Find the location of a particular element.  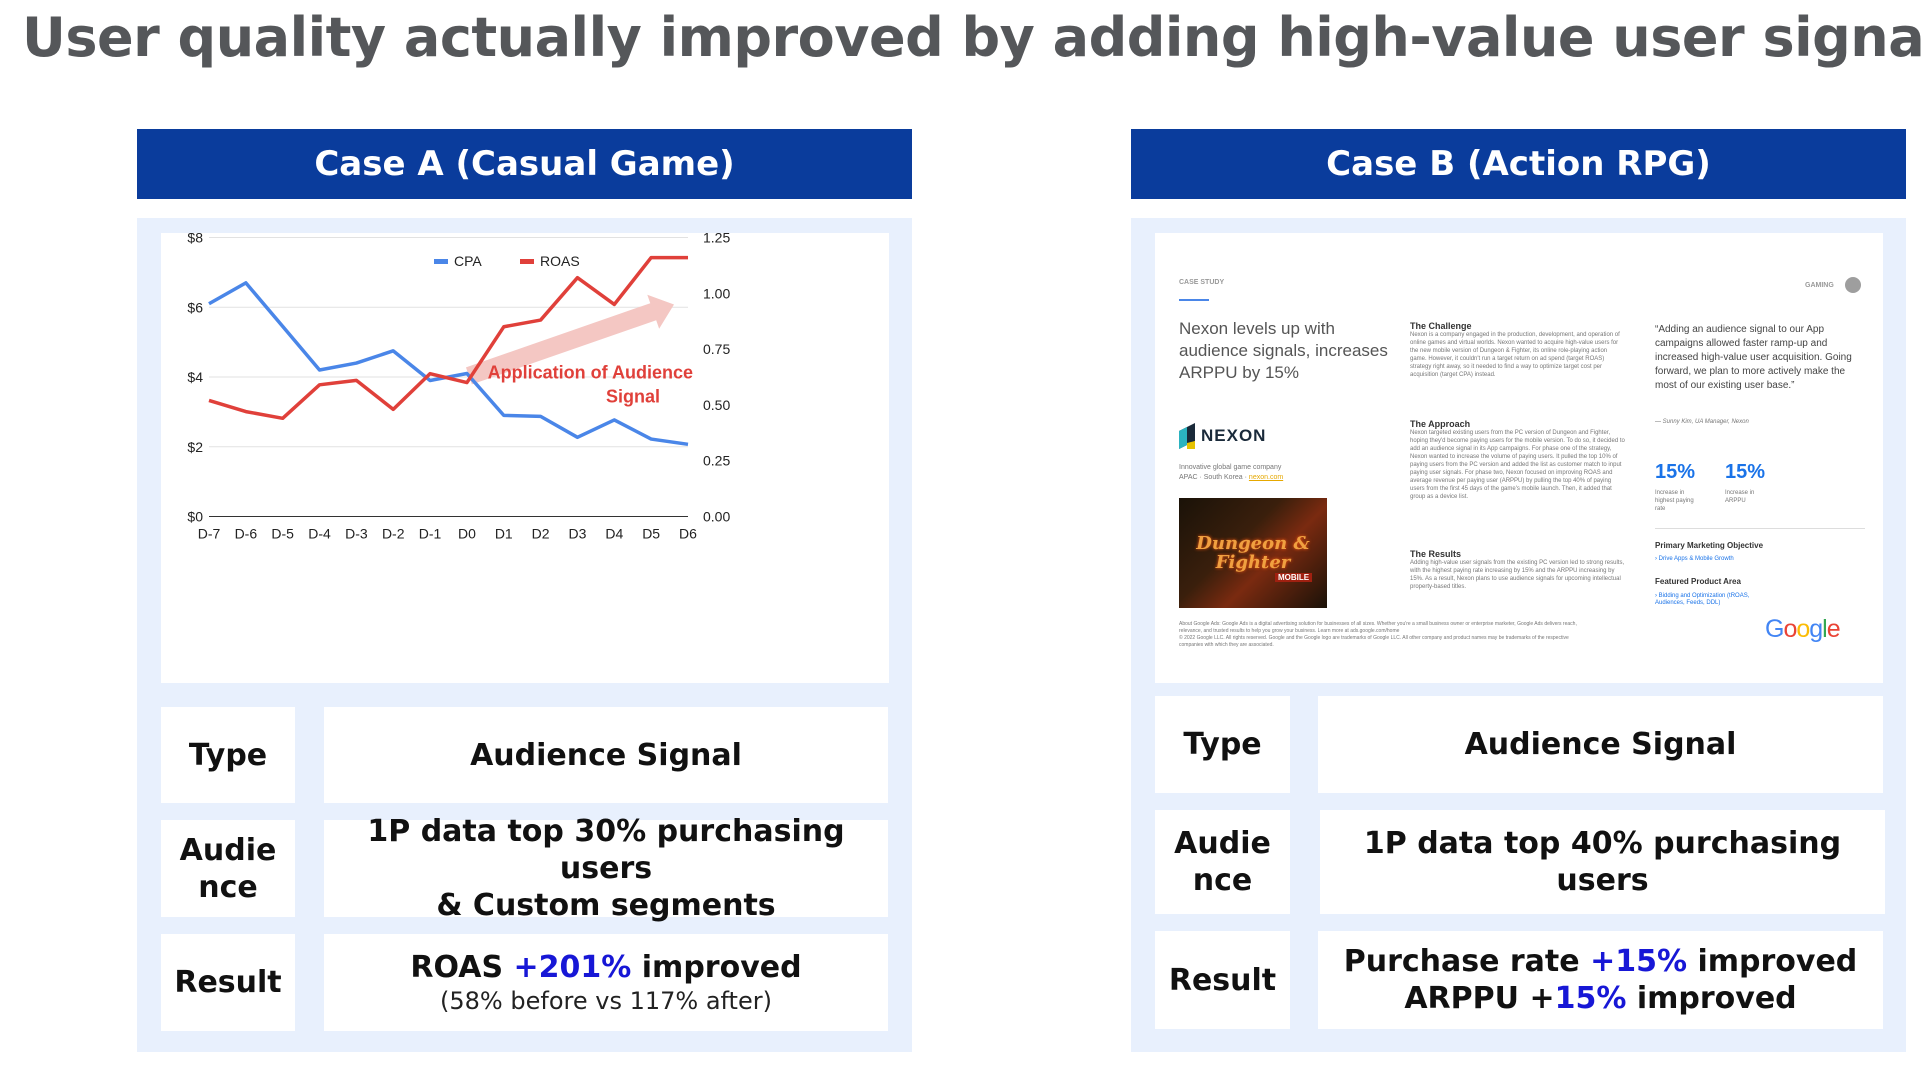

x-tick-label: D5 is located at coordinates (651, 534).